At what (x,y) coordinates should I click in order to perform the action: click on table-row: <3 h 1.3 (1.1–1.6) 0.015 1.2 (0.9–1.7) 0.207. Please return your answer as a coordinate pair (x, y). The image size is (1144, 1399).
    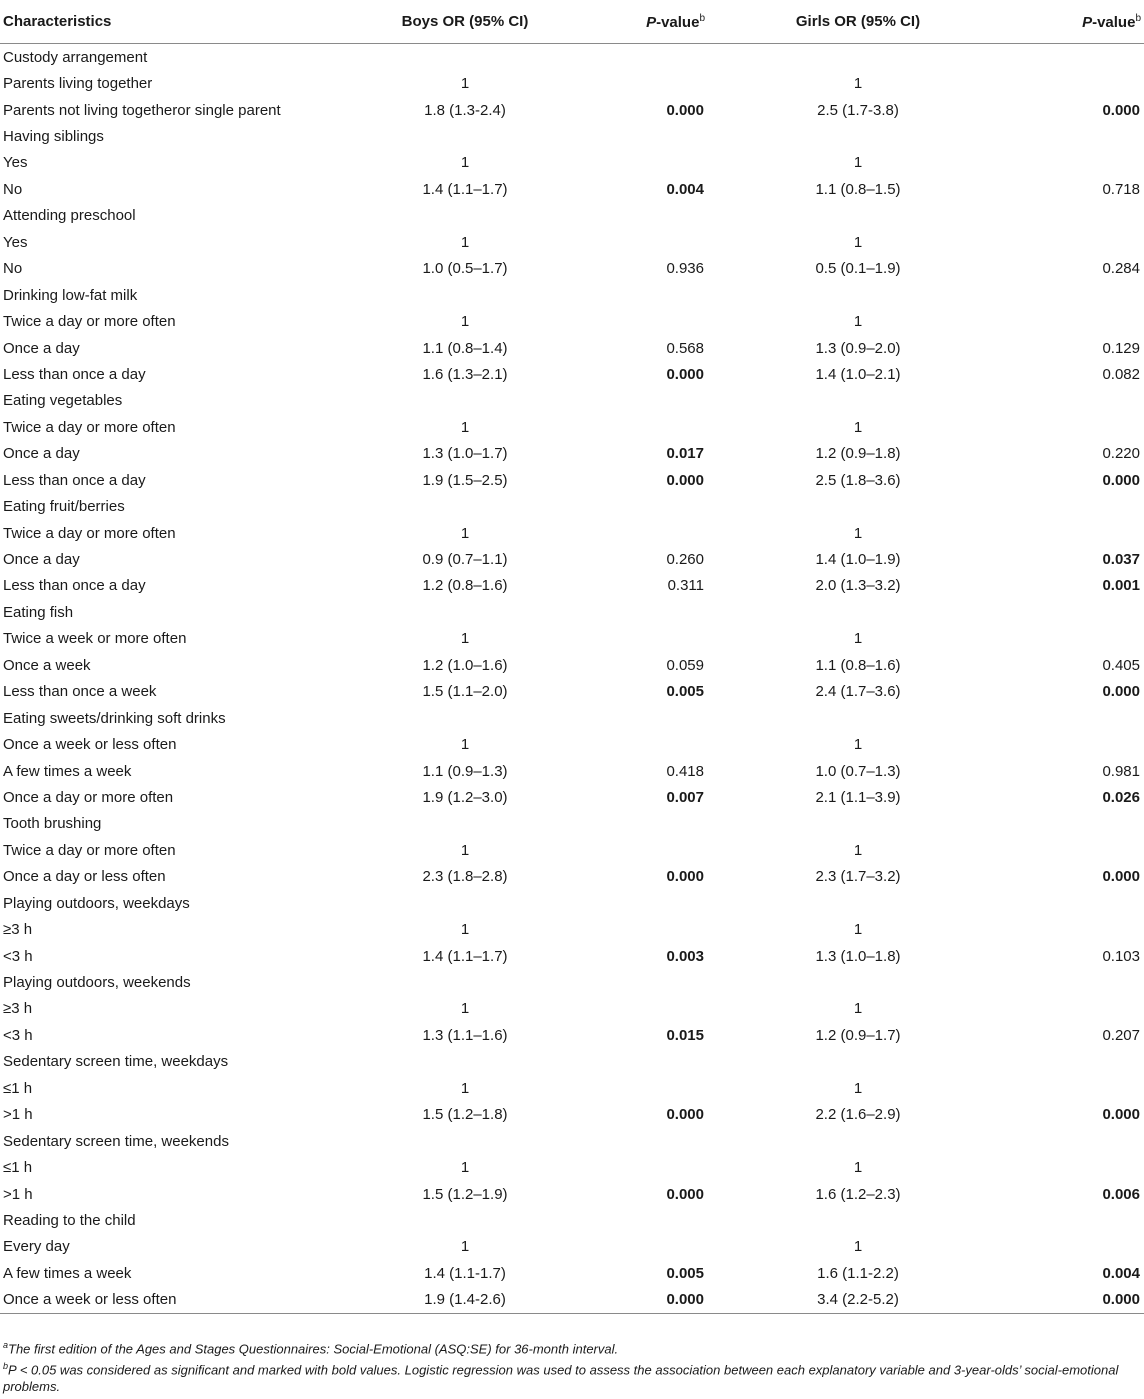
    Looking at the image, I should click on (572, 1035).